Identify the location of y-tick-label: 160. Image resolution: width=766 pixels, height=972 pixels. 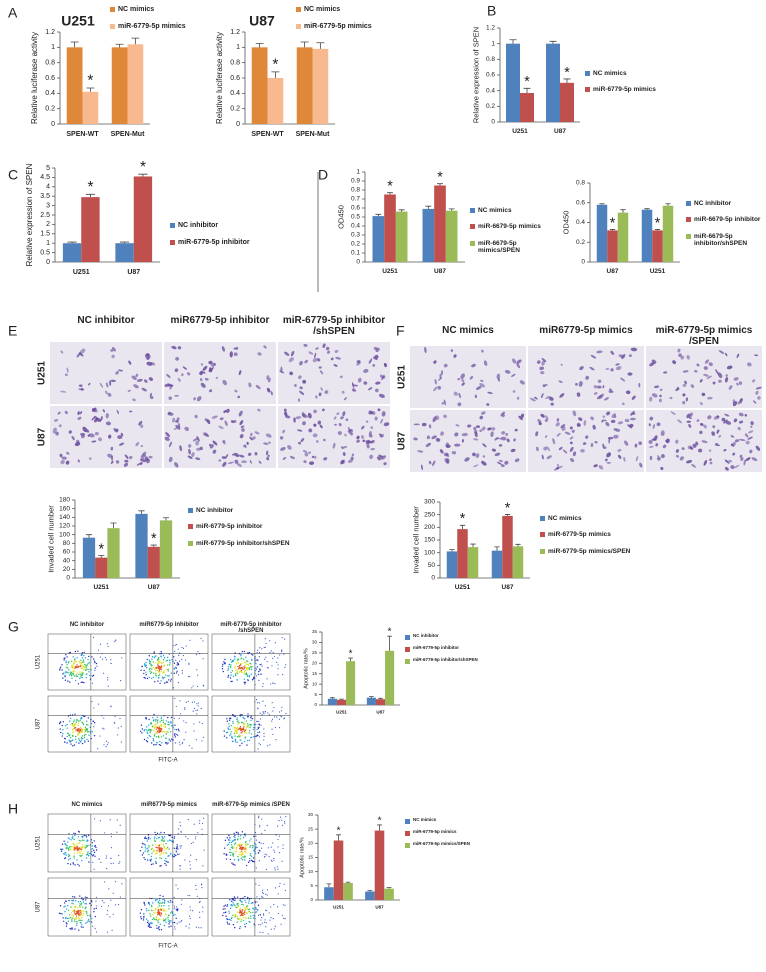
(64, 508).